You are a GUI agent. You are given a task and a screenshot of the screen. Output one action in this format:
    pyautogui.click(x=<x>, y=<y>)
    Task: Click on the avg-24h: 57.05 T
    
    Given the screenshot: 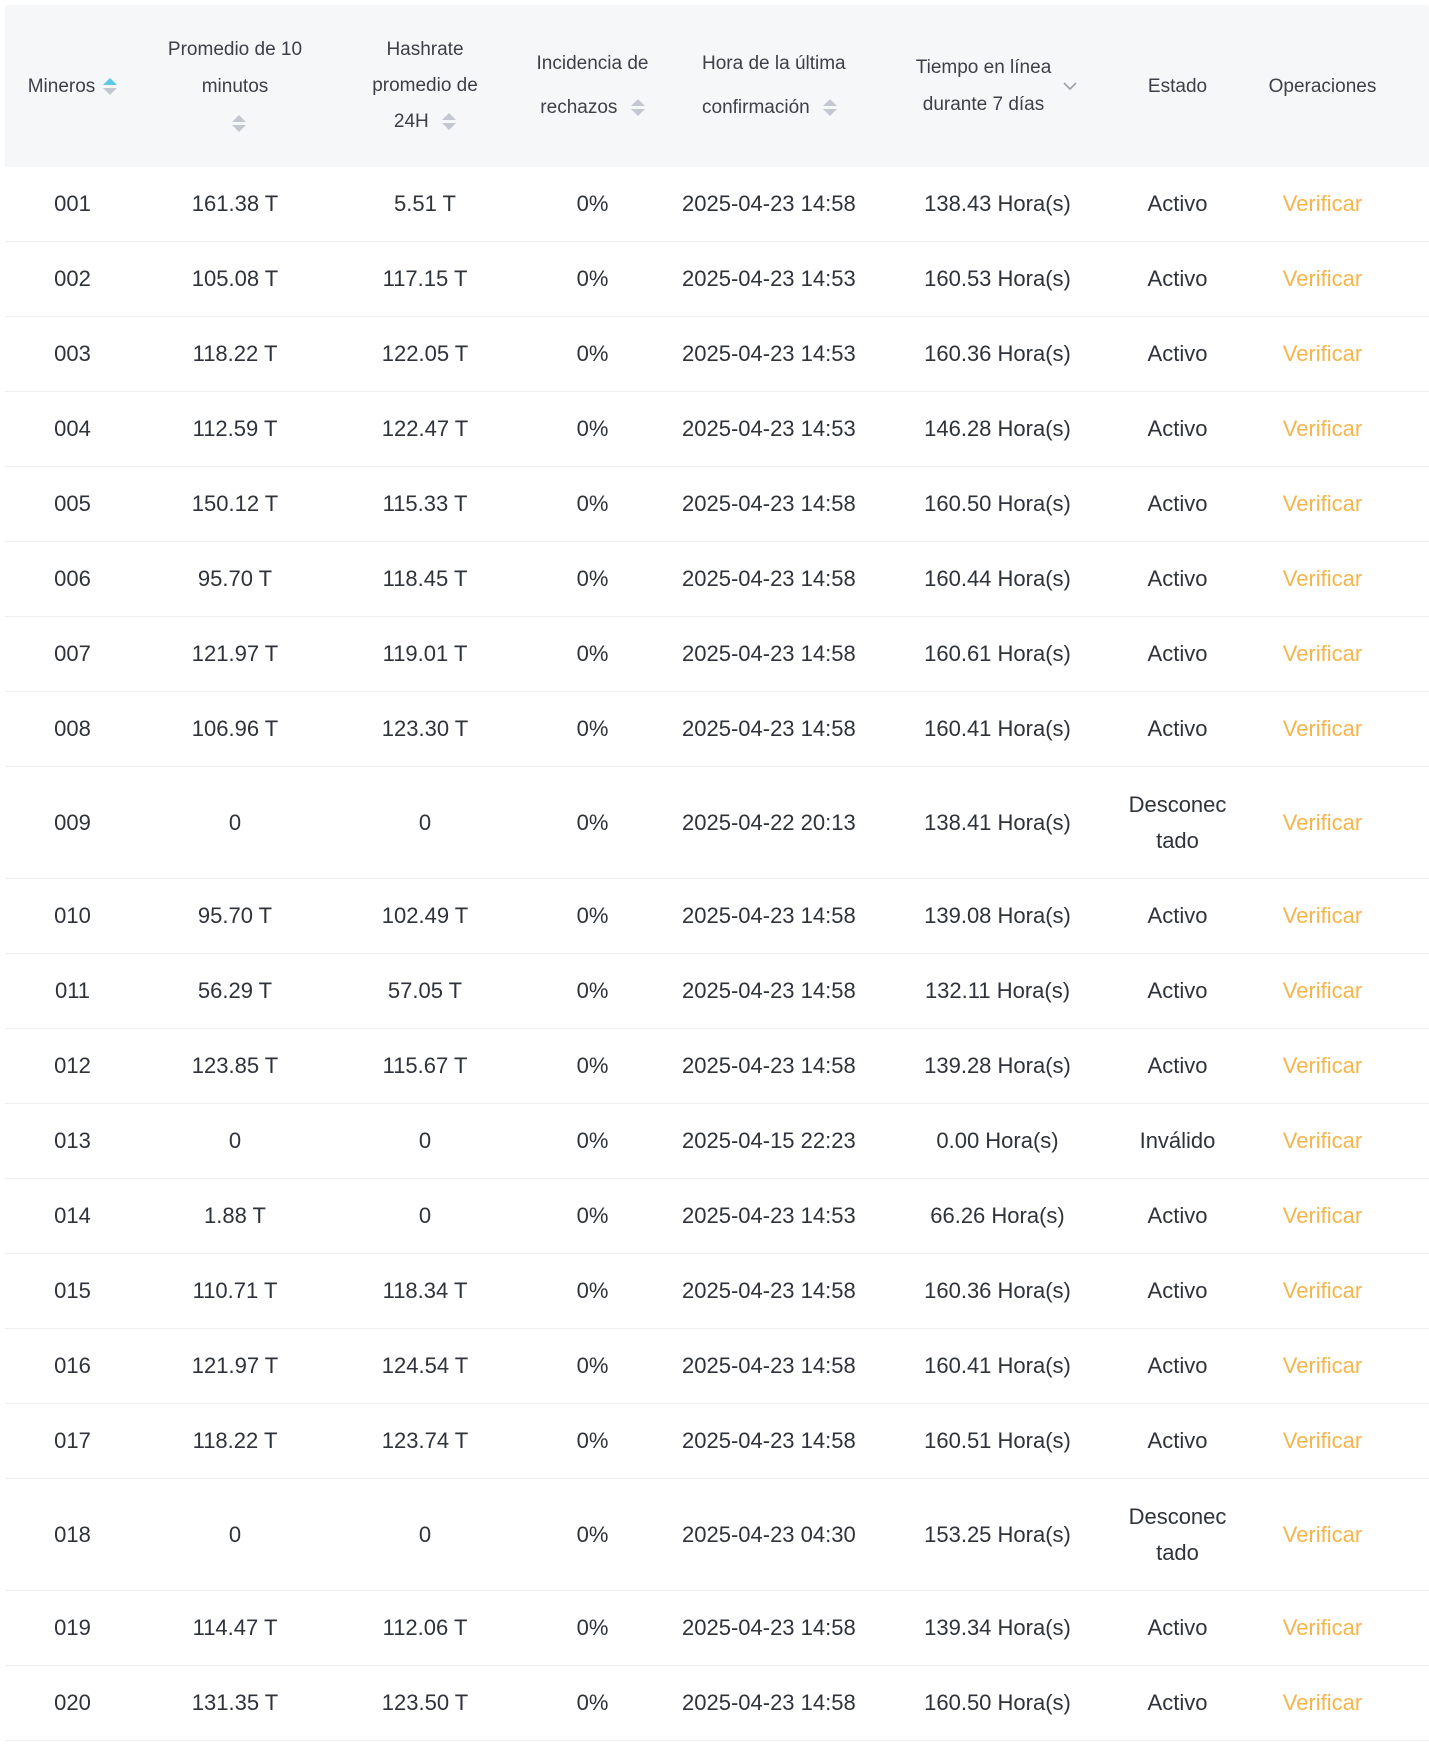 What is the action you would take?
    pyautogui.click(x=425, y=990)
    